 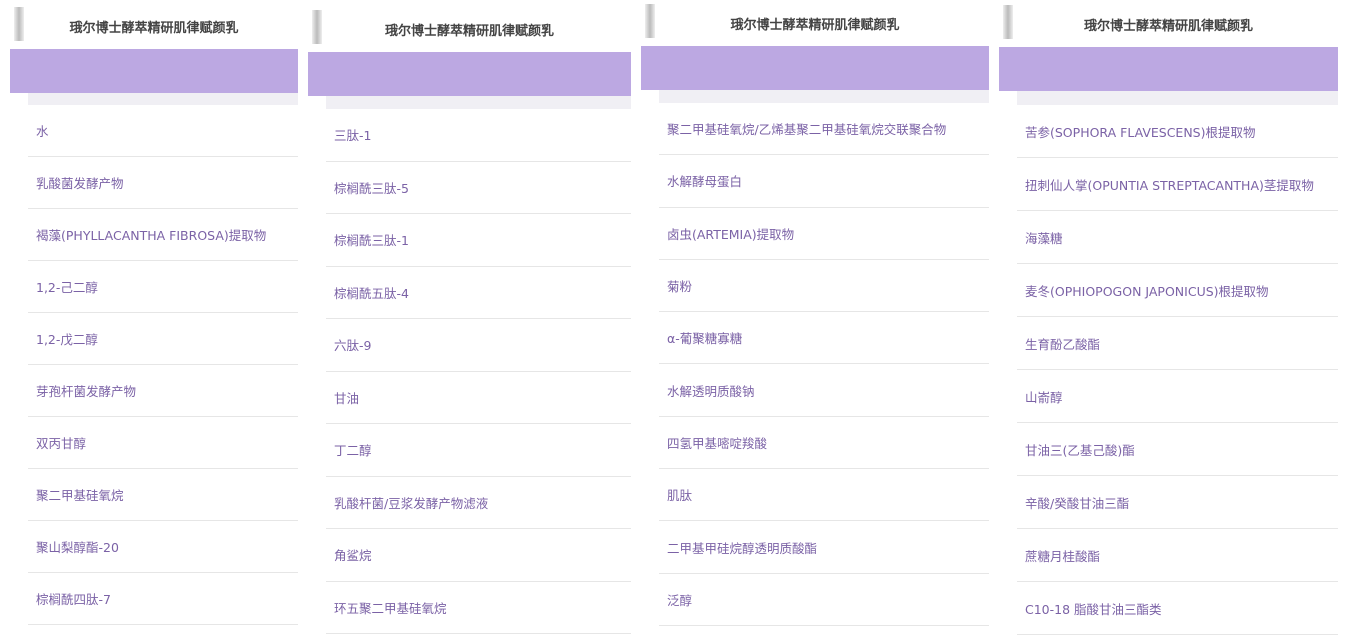 What do you see at coordinates (478, 503) in the screenshot?
I see `ingredient-item: 乳酸杆菌/豆浆发酵产物滤液` at bounding box center [478, 503].